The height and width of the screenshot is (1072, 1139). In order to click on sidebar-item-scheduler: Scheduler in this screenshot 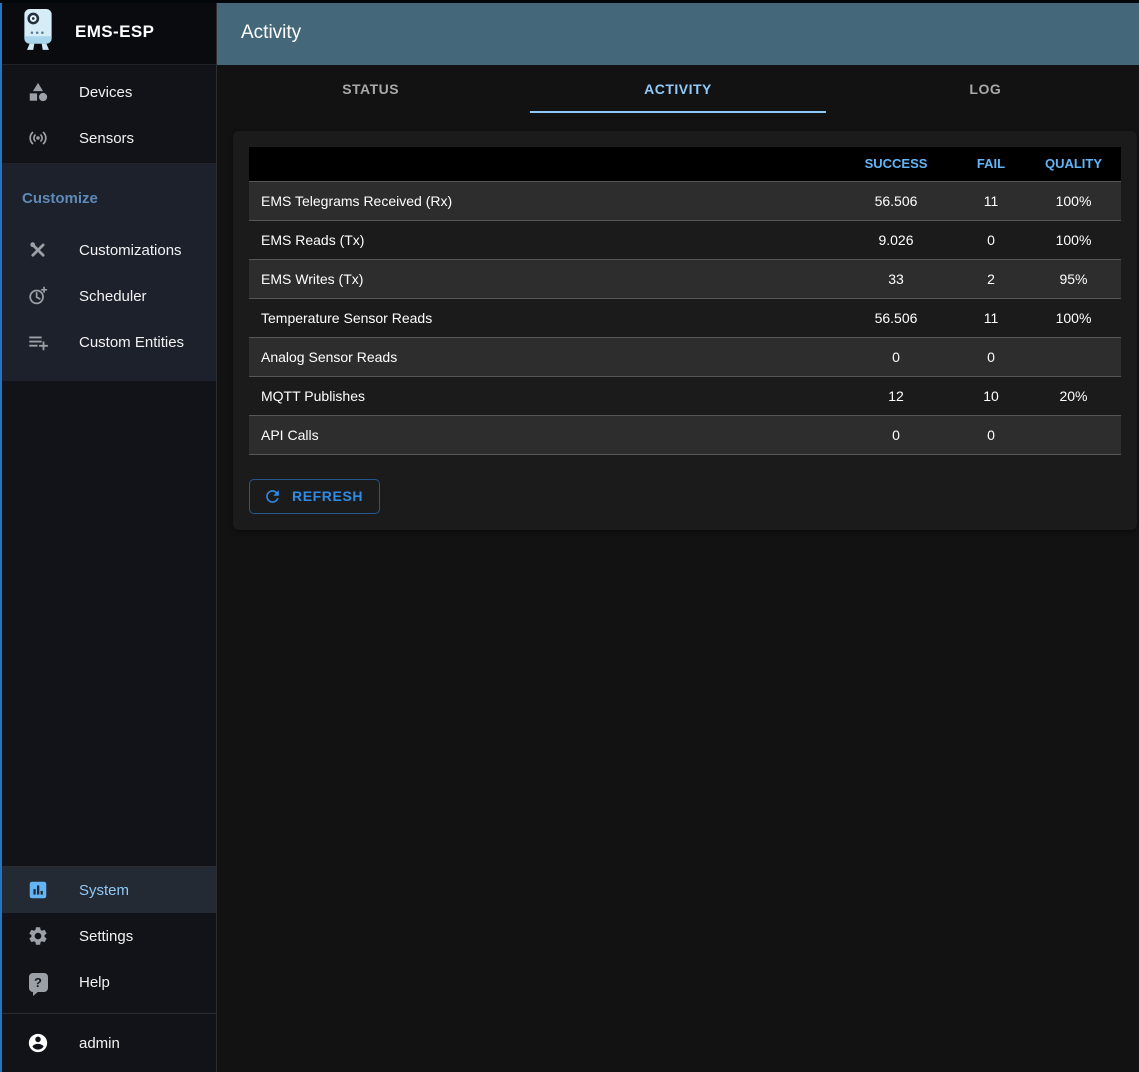, I will do `click(108, 296)`.